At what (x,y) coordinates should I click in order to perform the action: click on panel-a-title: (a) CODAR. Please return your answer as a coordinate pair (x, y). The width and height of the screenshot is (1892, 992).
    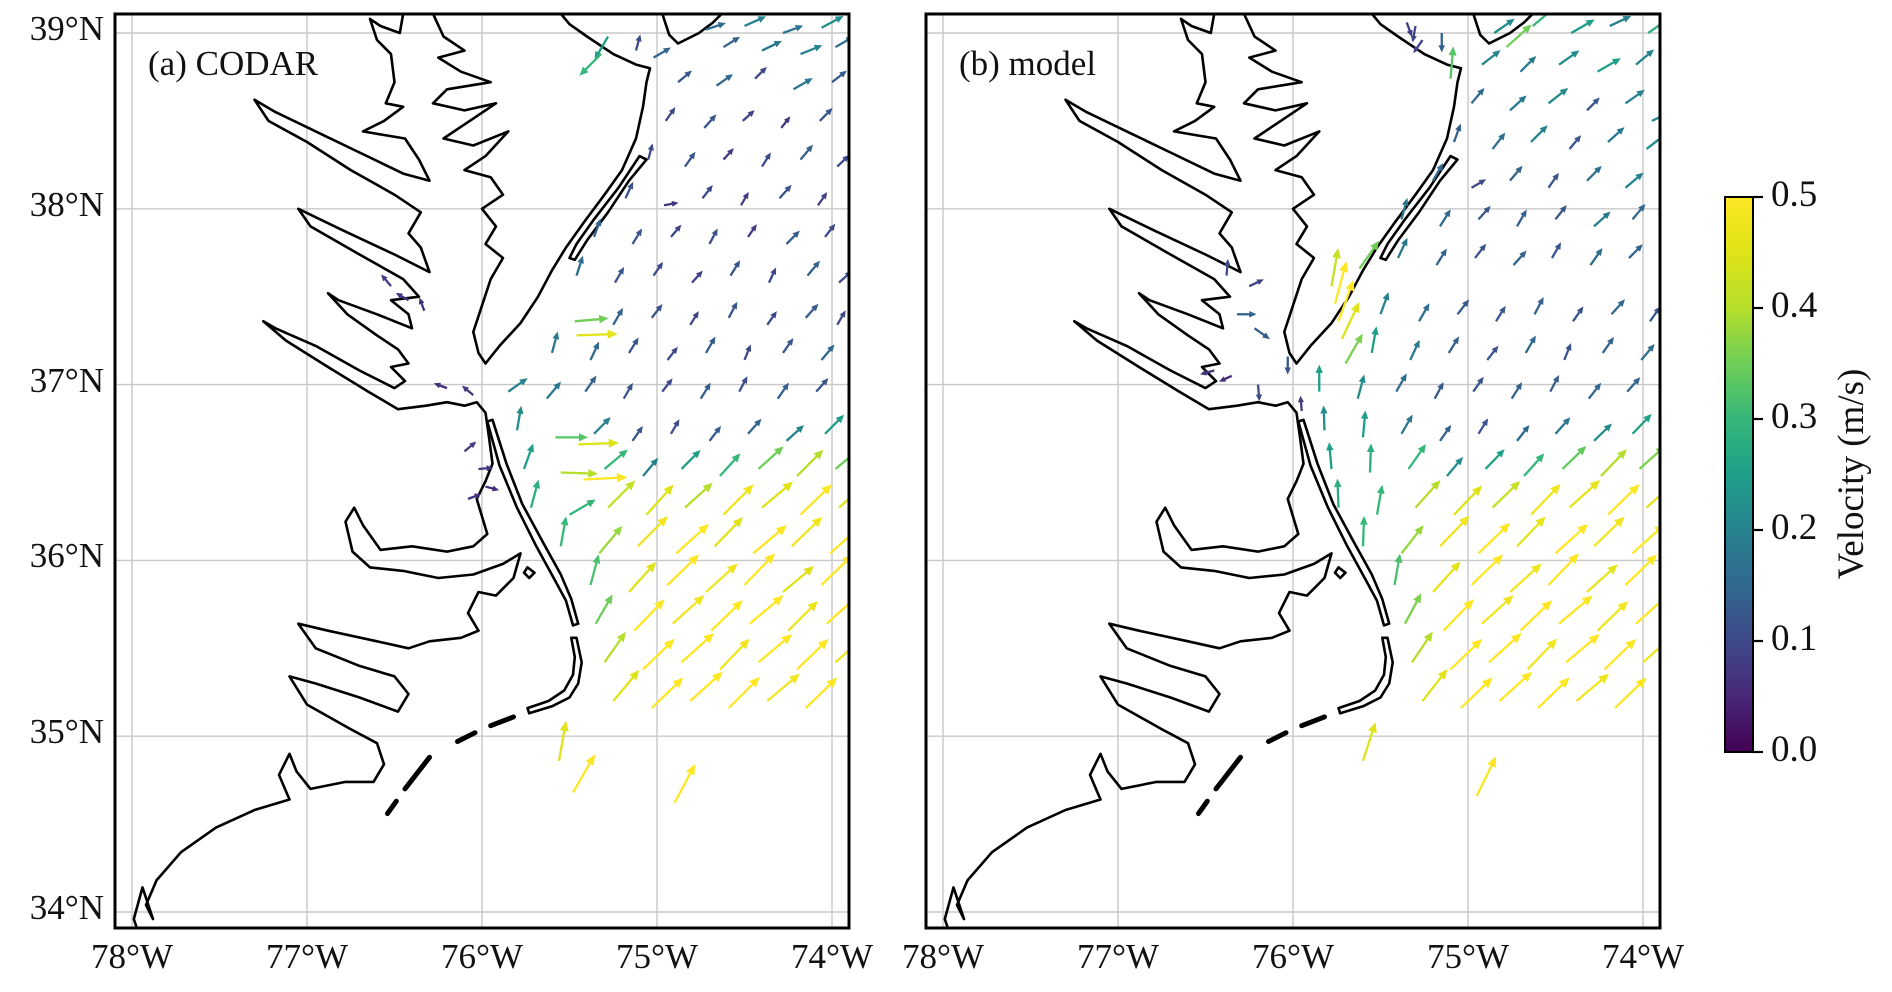
    Looking at the image, I should click on (233, 63).